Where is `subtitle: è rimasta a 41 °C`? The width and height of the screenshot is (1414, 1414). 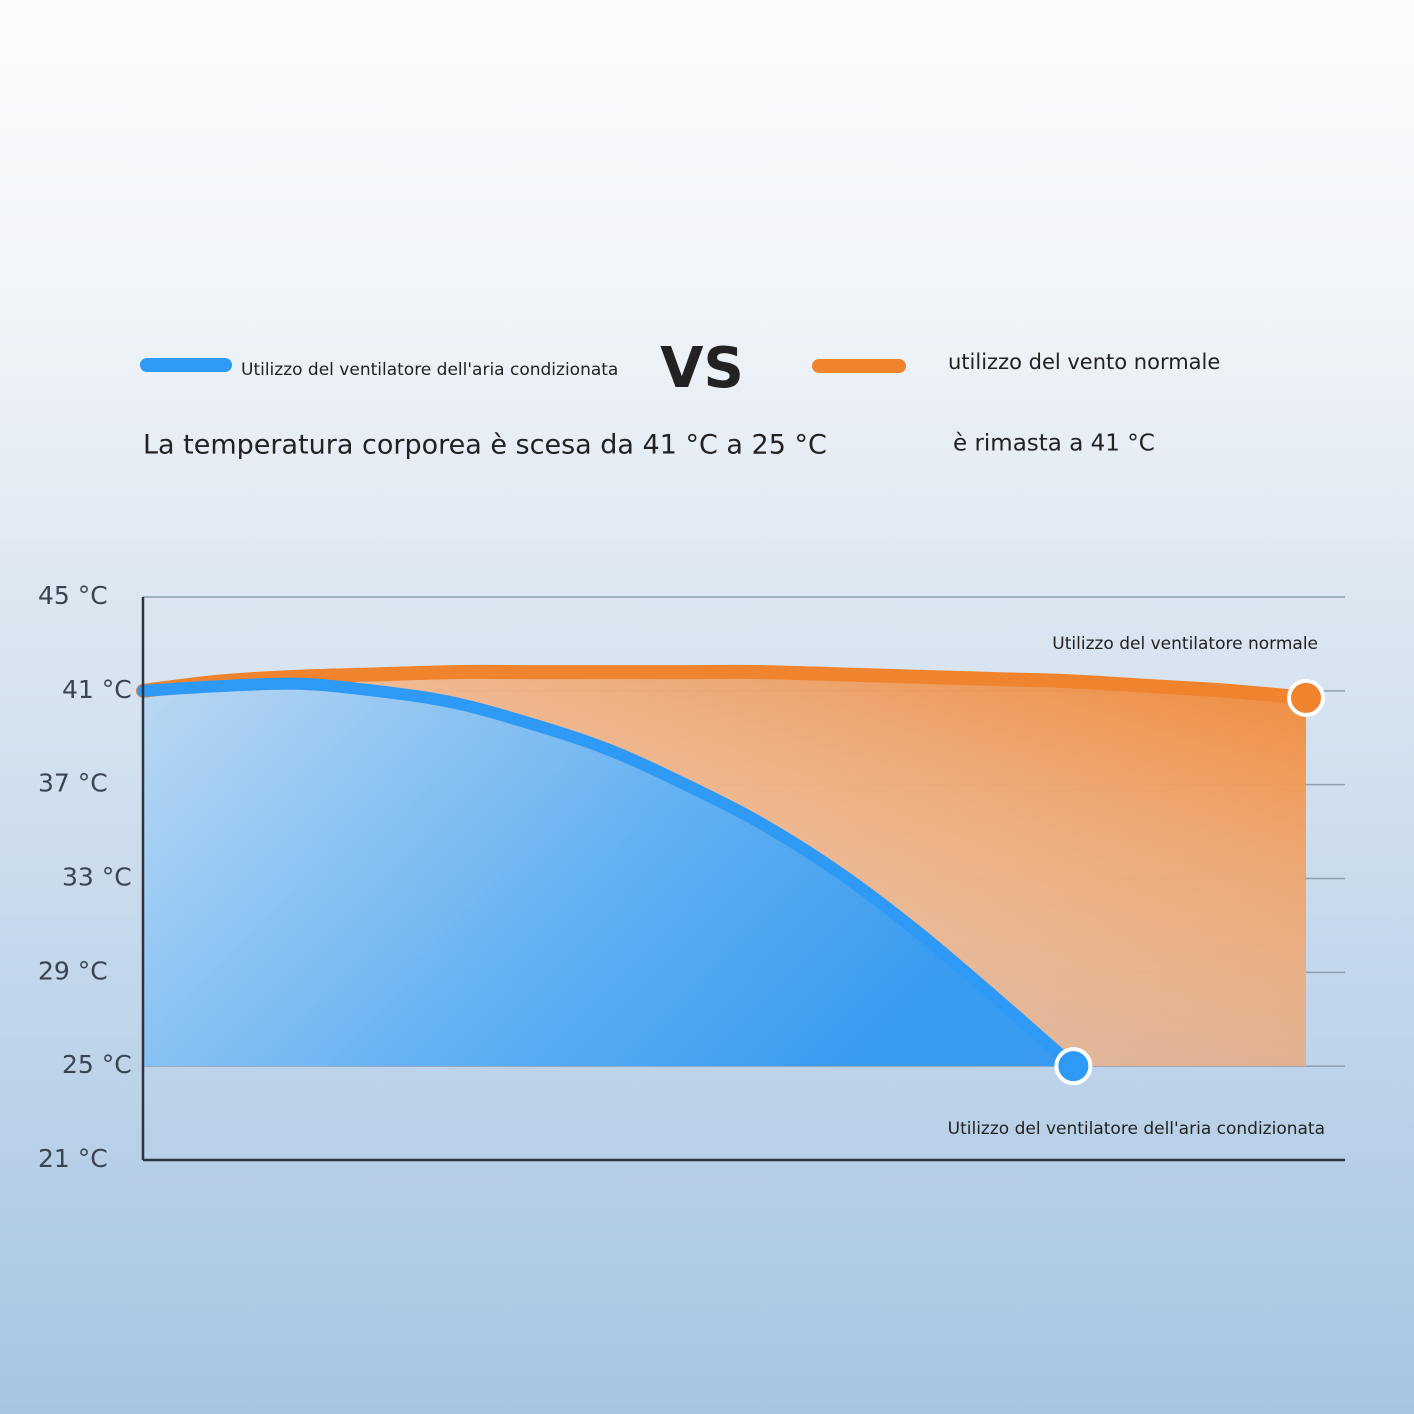 subtitle: è rimasta a 41 °C is located at coordinates (1054, 444).